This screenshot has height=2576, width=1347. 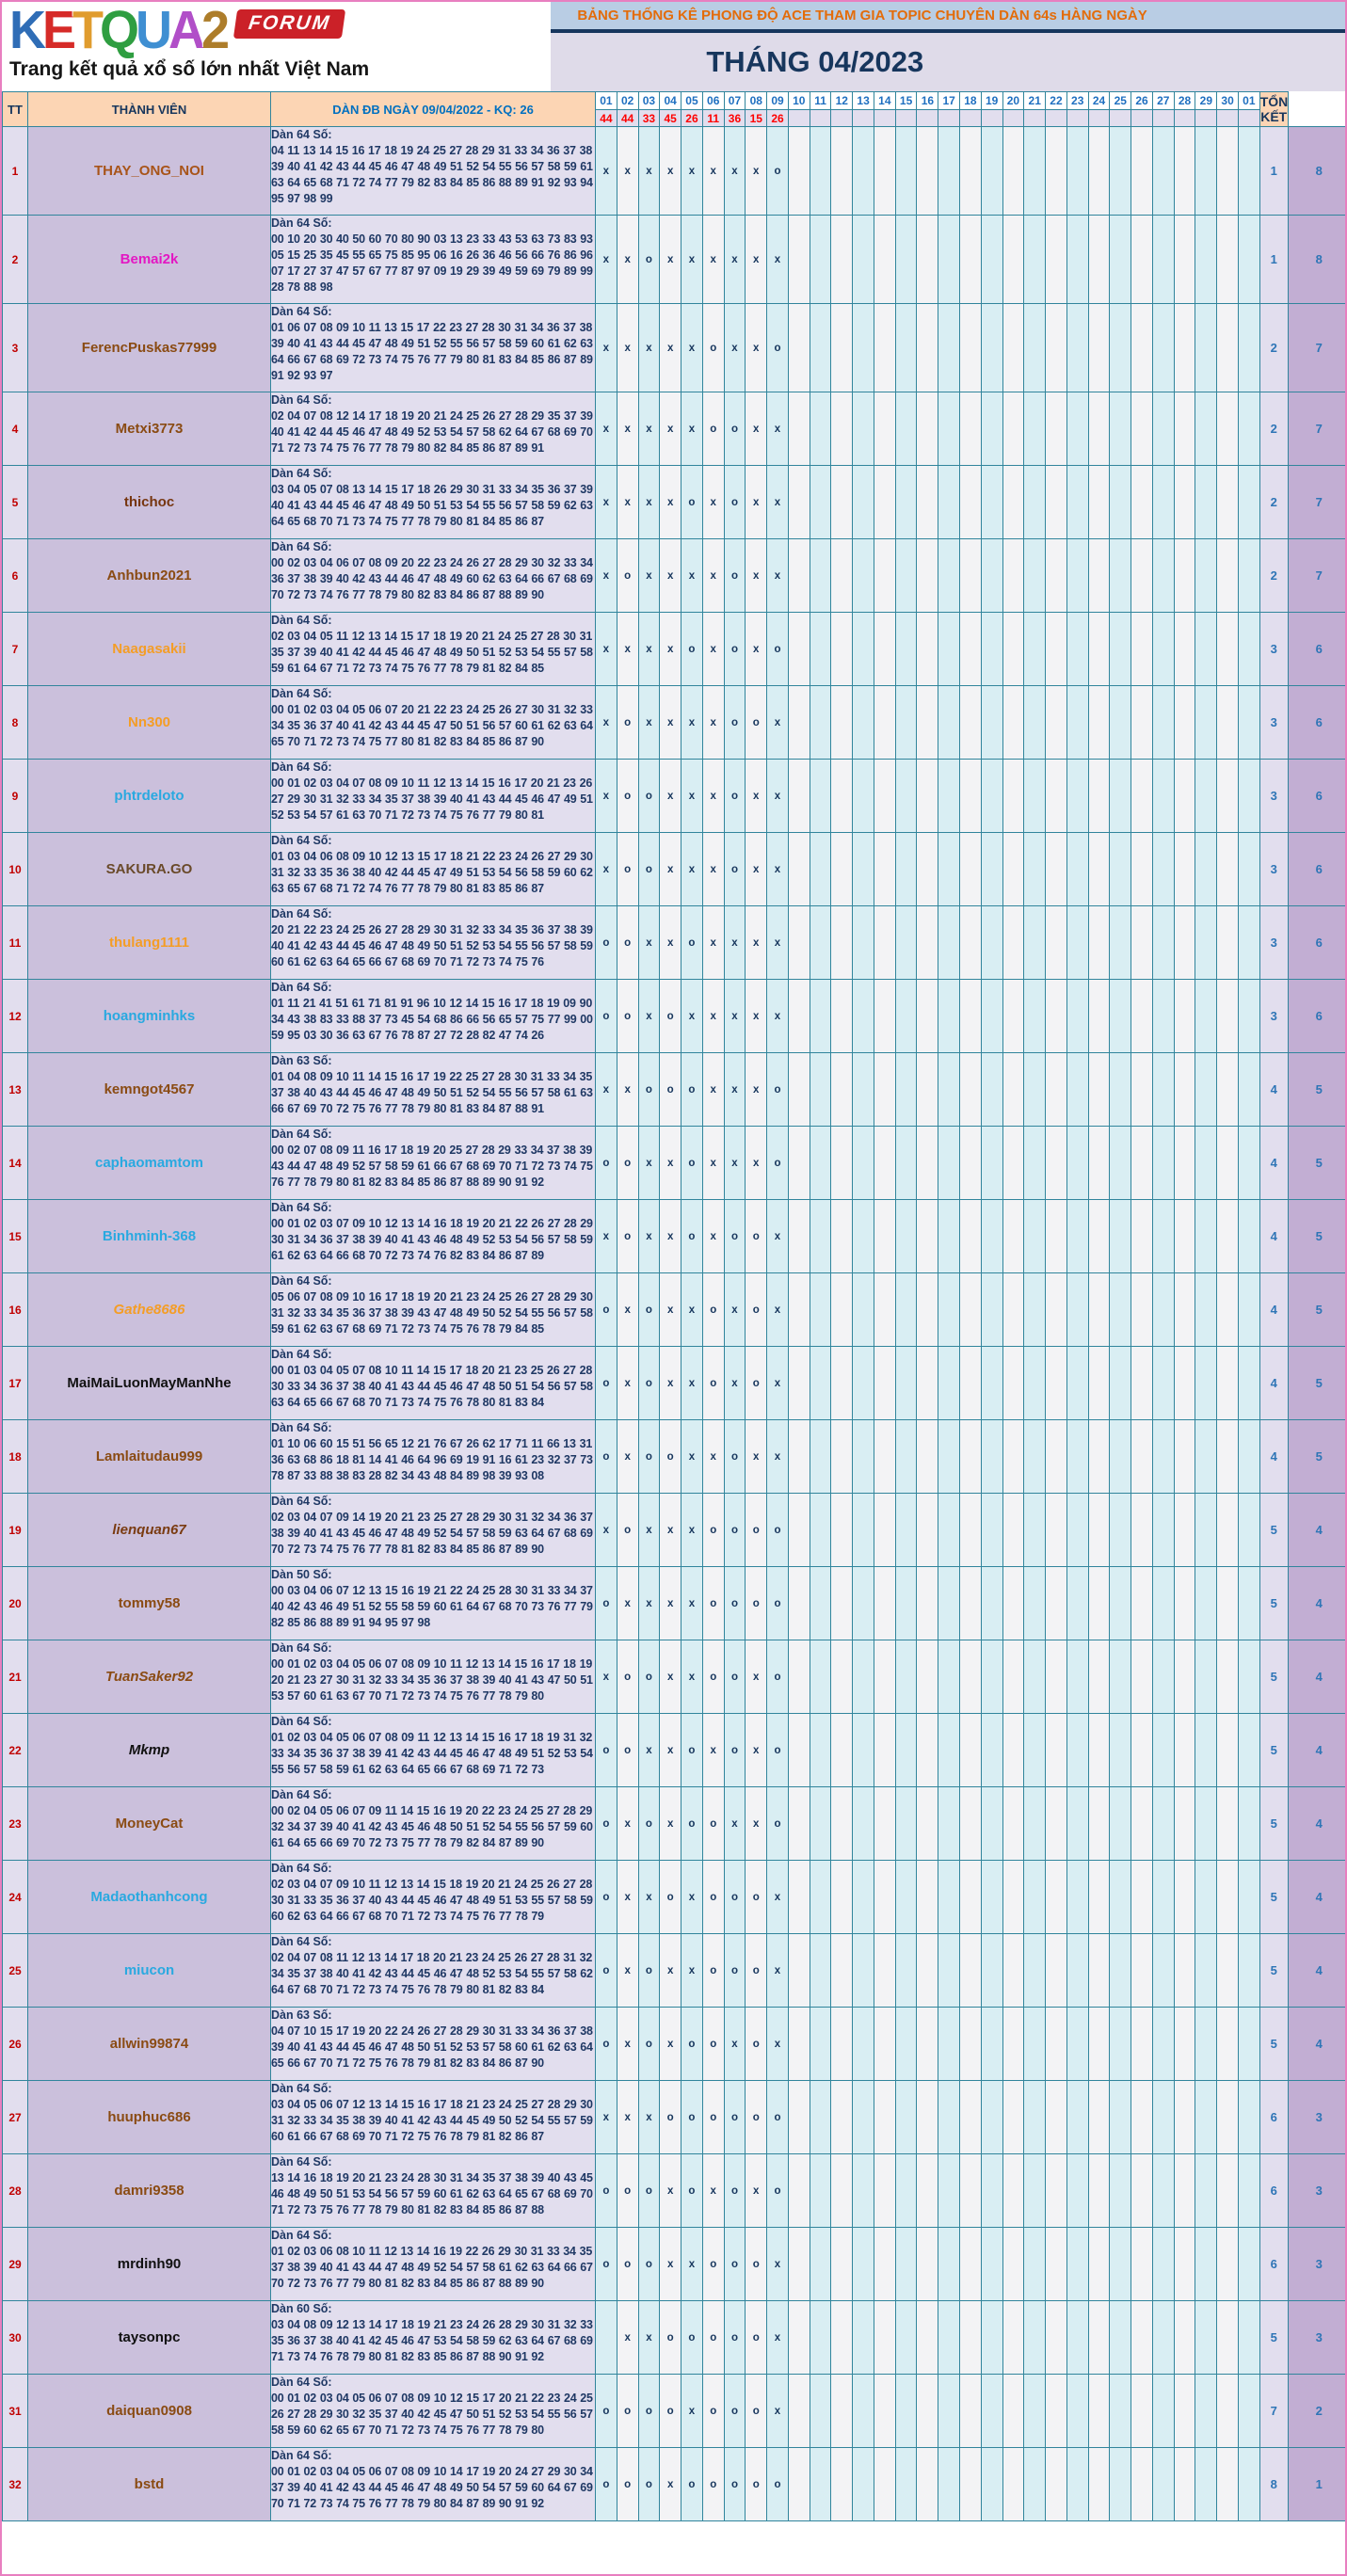 What do you see at coordinates (149, 649) in the screenshot?
I see `member-name: Naagasakii` at bounding box center [149, 649].